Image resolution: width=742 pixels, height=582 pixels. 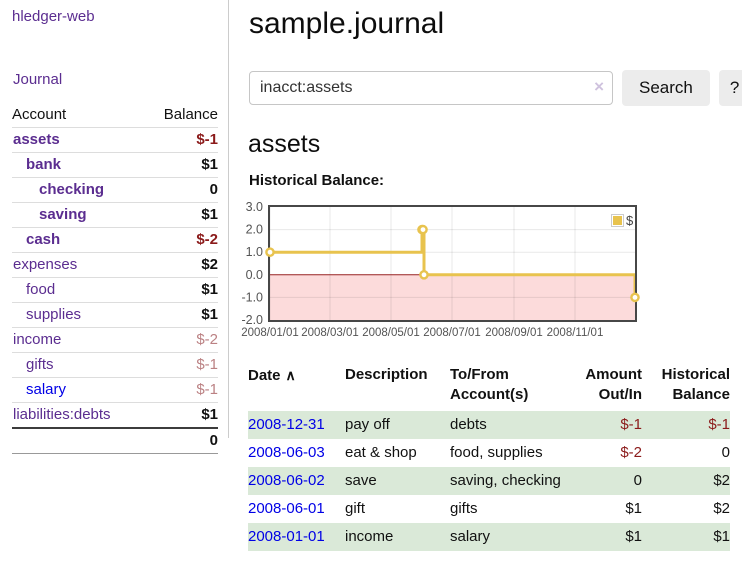 What do you see at coordinates (115, 139) in the screenshot?
I see `account-row: assets $-1` at bounding box center [115, 139].